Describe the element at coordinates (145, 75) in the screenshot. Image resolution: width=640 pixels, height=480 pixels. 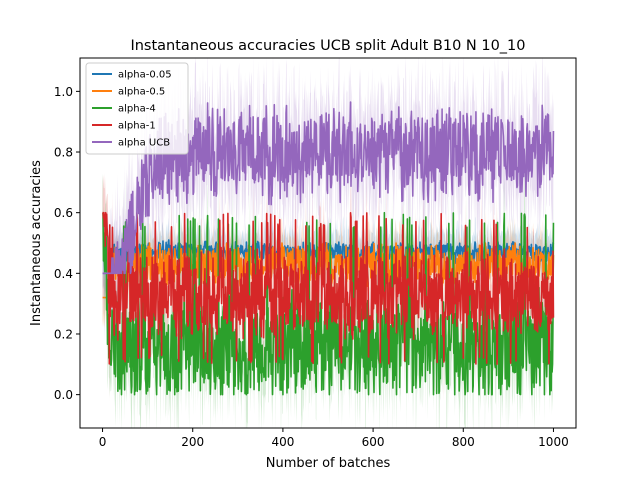
I see `legend-label: alpha-0.05` at that location.